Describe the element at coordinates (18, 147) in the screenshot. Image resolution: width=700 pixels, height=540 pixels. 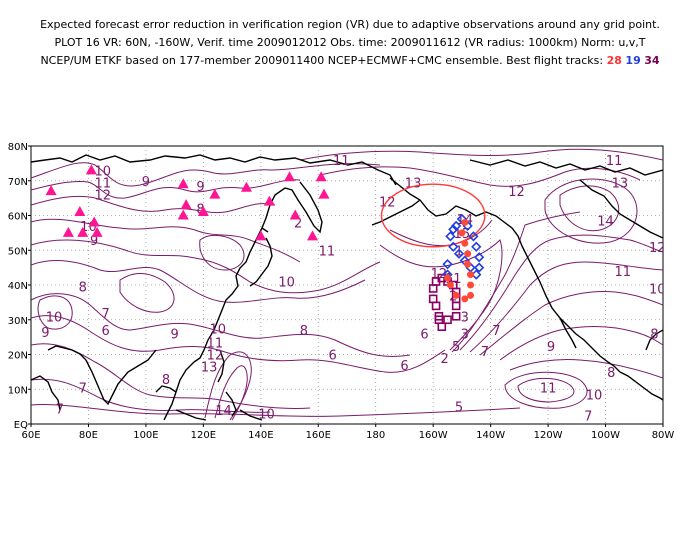
I see `y-tick-label: 80N` at that location.